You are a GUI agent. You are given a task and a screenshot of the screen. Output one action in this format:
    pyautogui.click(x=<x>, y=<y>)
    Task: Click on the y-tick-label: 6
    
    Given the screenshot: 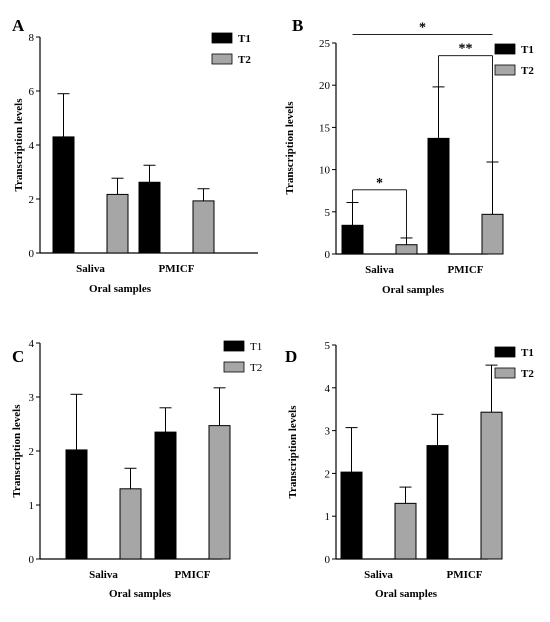 What is the action you would take?
    pyautogui.click(x=32, y=92)
    